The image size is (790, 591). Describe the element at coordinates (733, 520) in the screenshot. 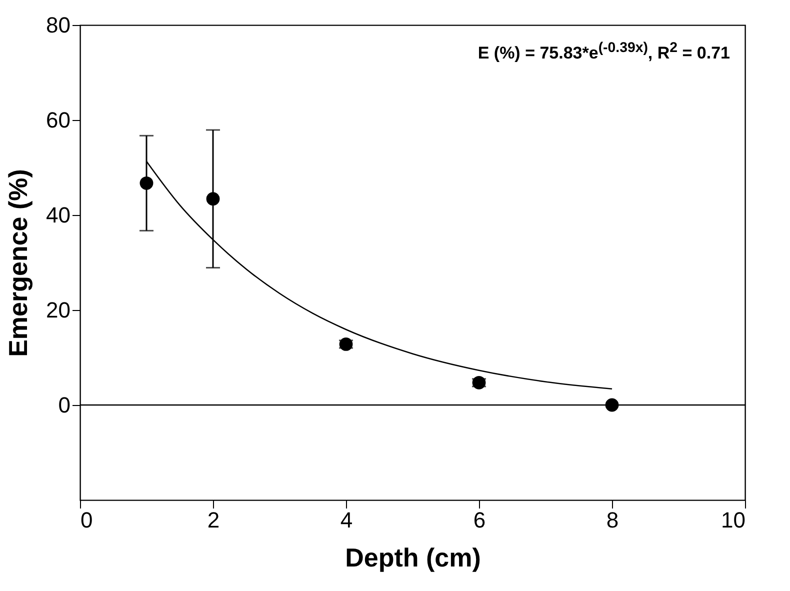

I see `x-tick-label: 10` at that location.